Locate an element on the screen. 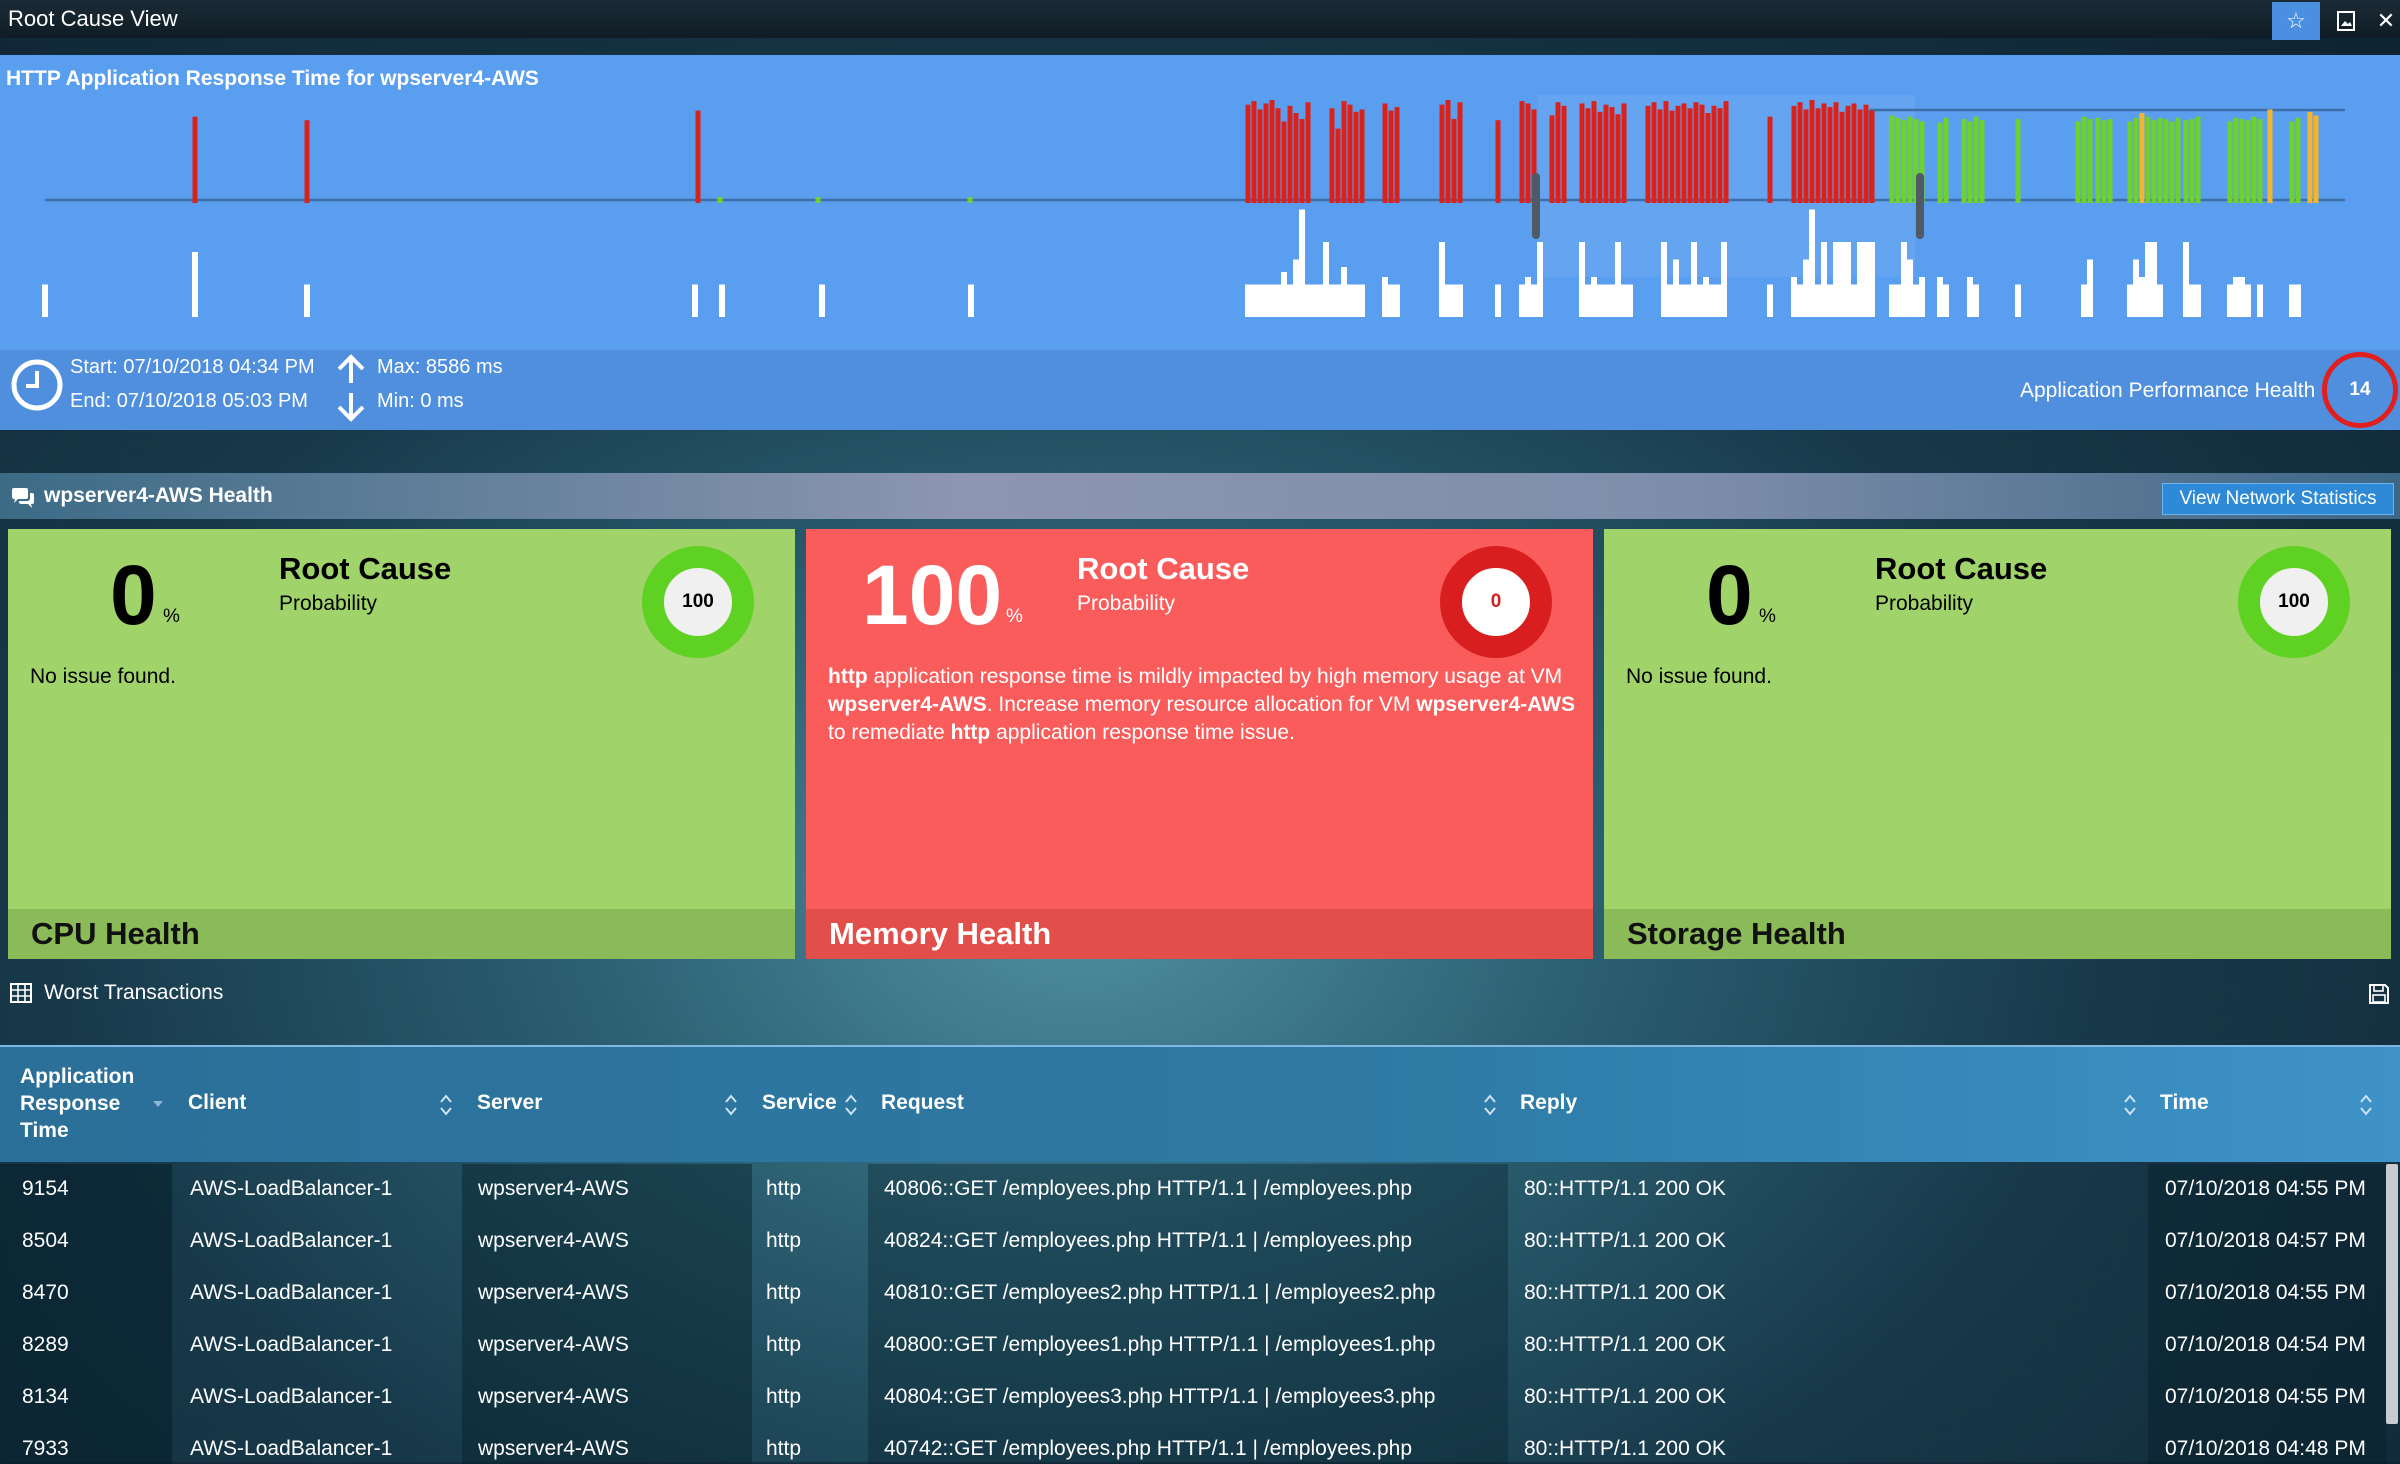 The width and height of the screenshot is (2400, 1464). column-header-request: Request is located at coordinates (922, 1102).